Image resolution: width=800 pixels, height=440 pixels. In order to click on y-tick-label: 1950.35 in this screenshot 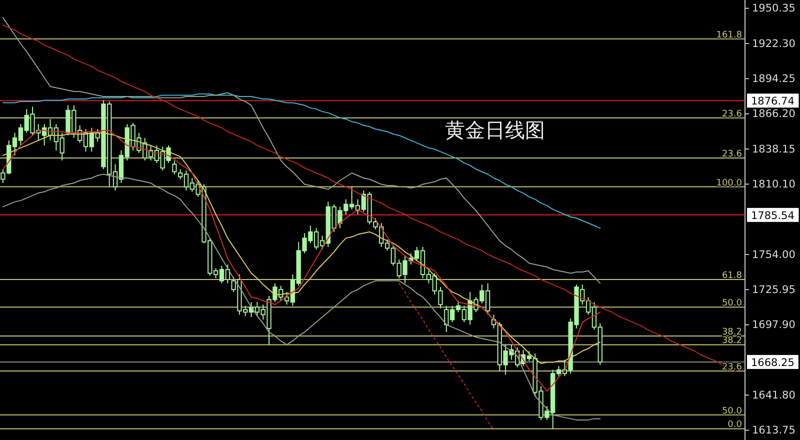, I will do `click(774, 8)`.